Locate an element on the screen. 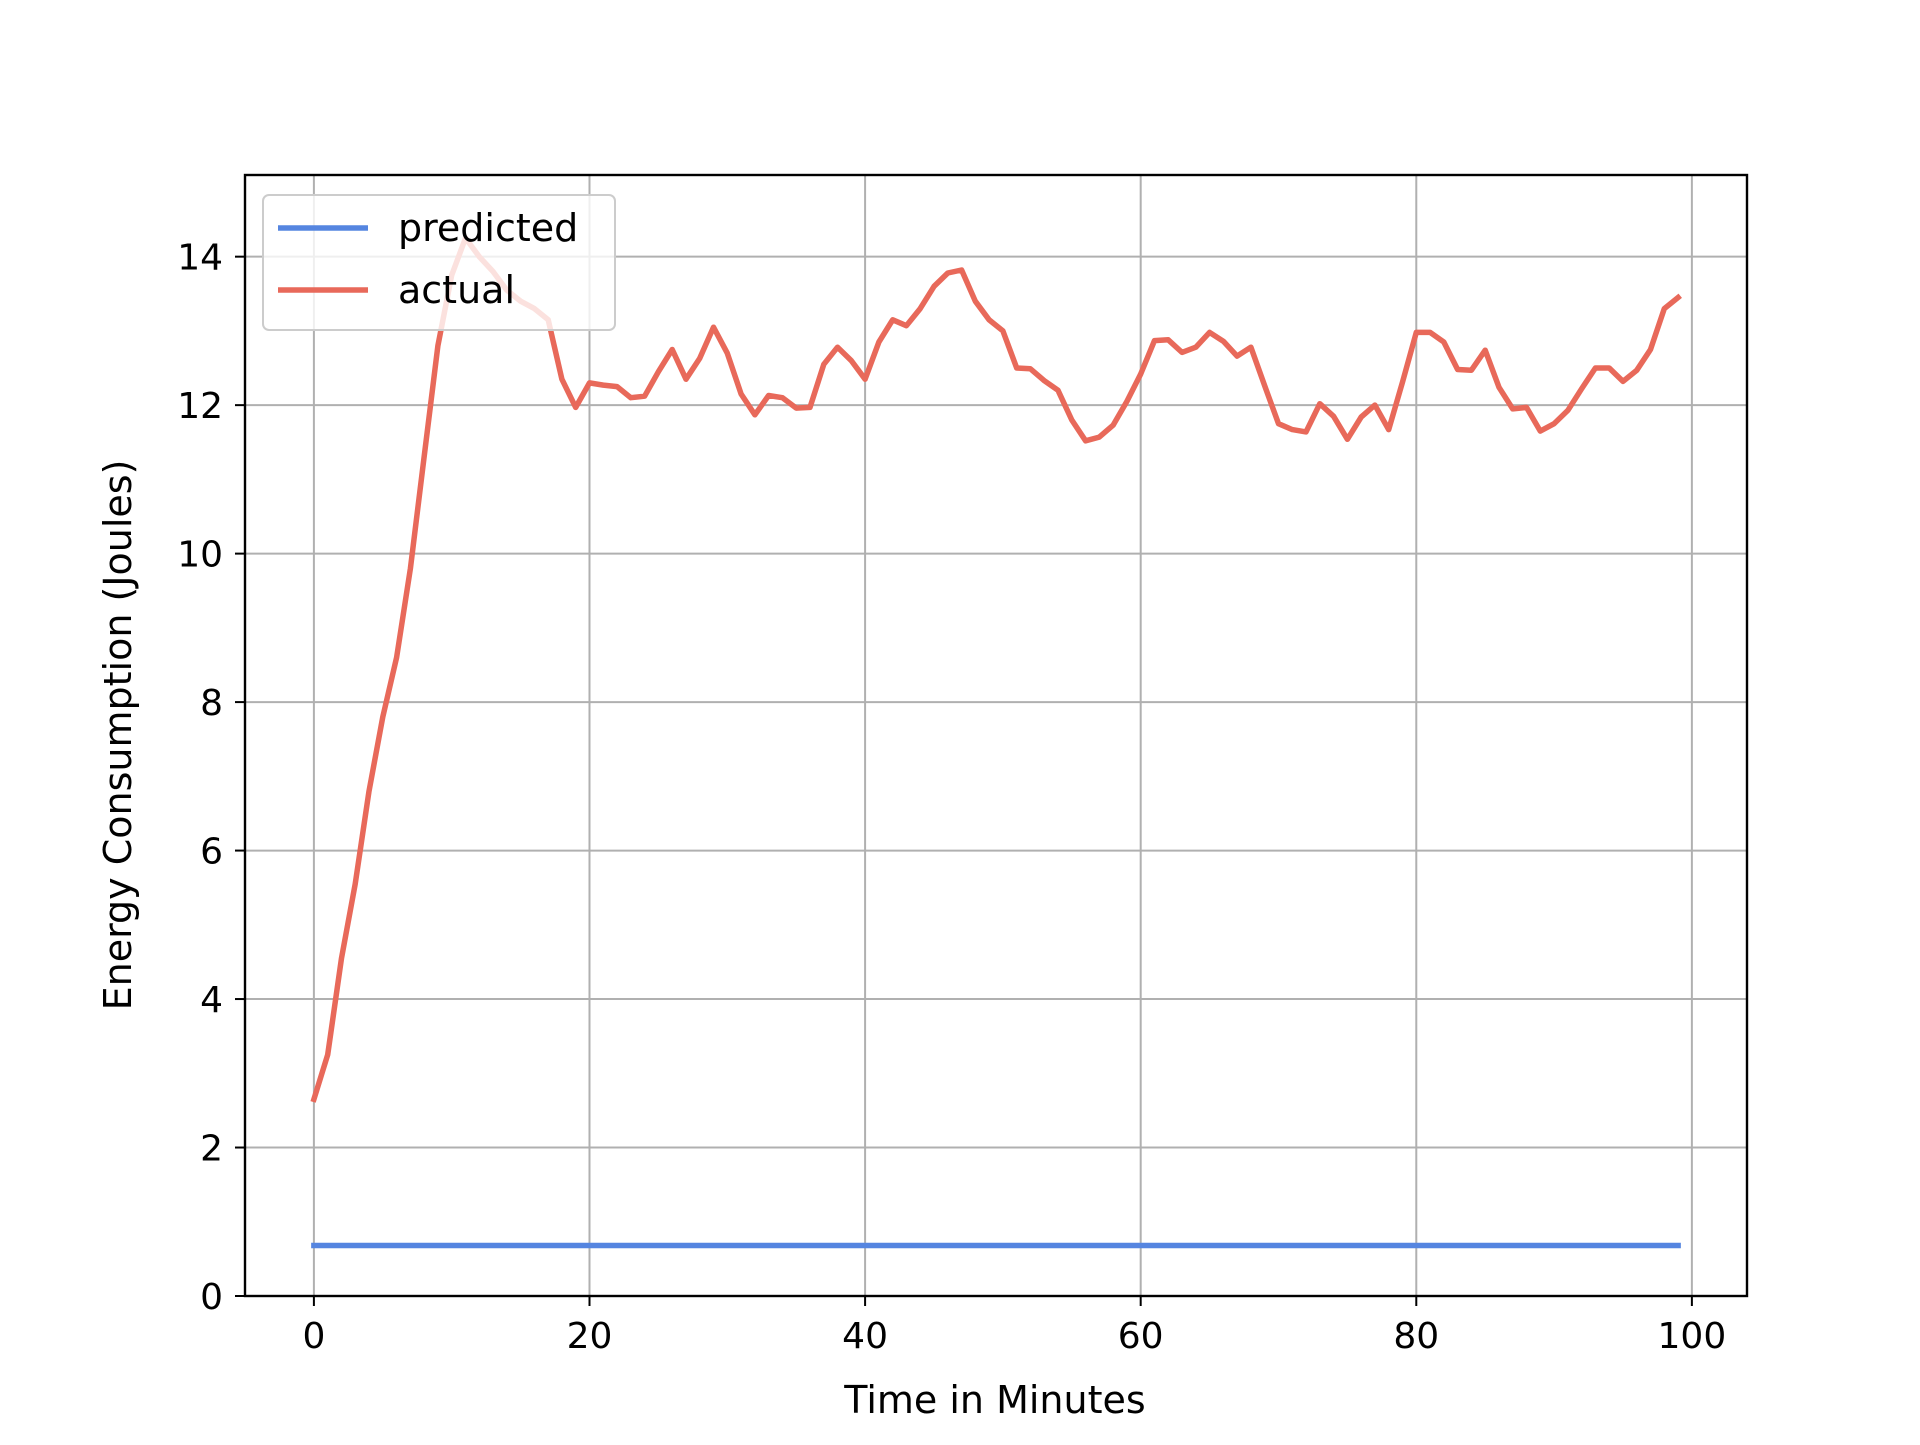 The height and width of the screenshot is (1445, 1920). y-tick-label: 10 is located at coordinates (200, 555).